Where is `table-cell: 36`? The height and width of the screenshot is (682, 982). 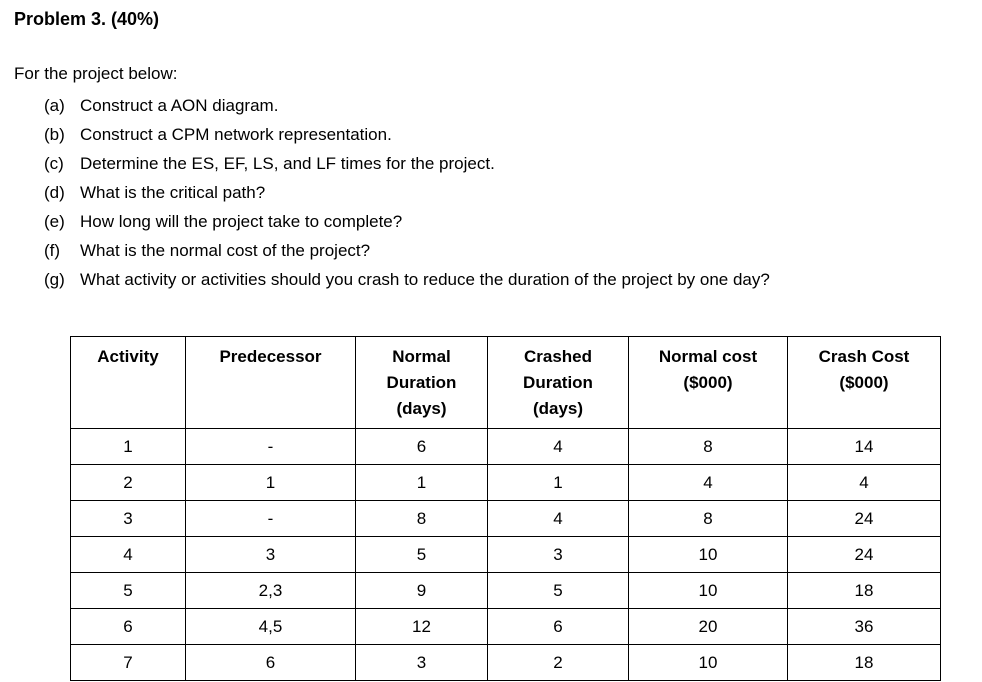 table-cell: 36 is located at coordinates (864, 626).